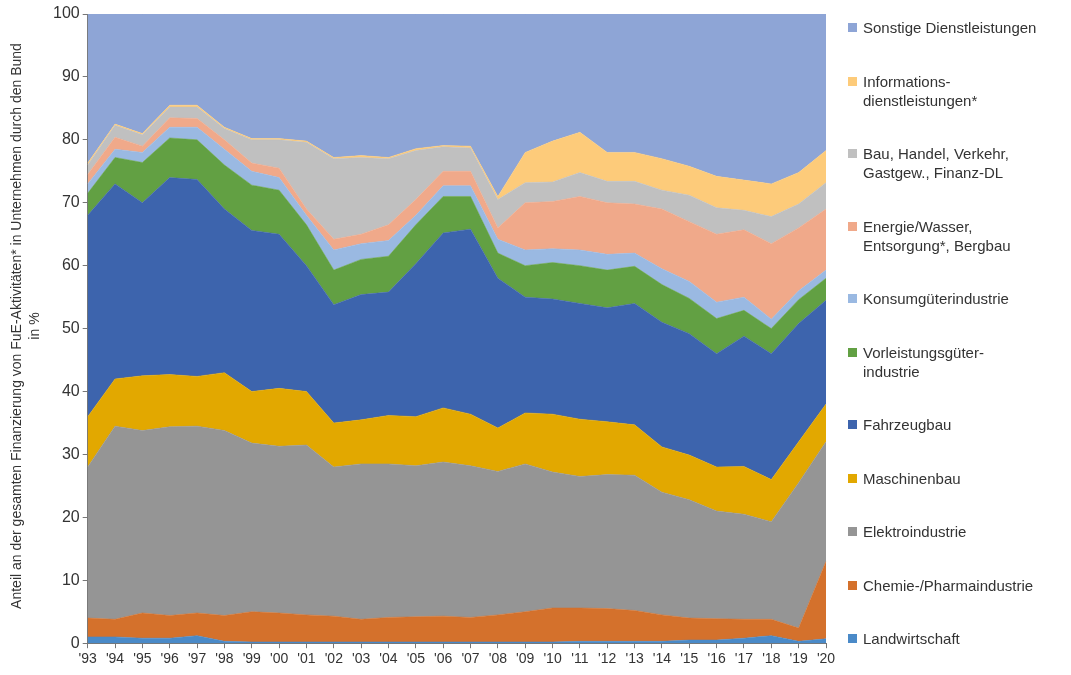  Describe the element at coordinates (936, 298) in the screenshot. I see `legend-label: Konsumgüterindustrie` at that location.